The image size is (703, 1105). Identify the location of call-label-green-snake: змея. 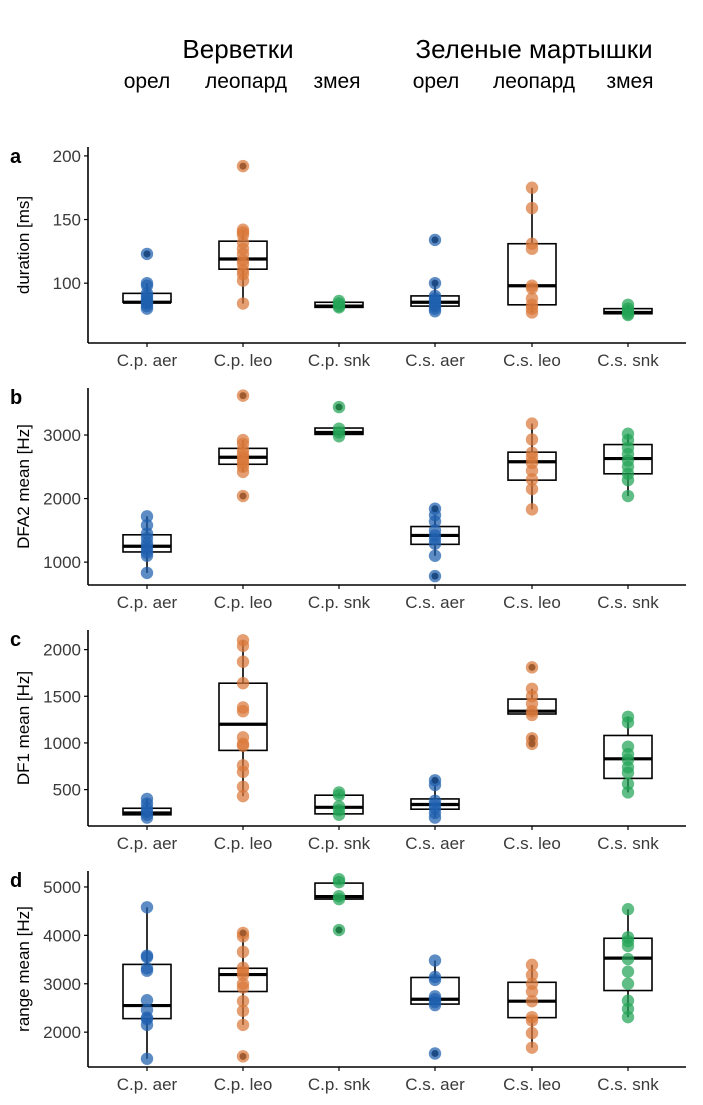
(630, 81).